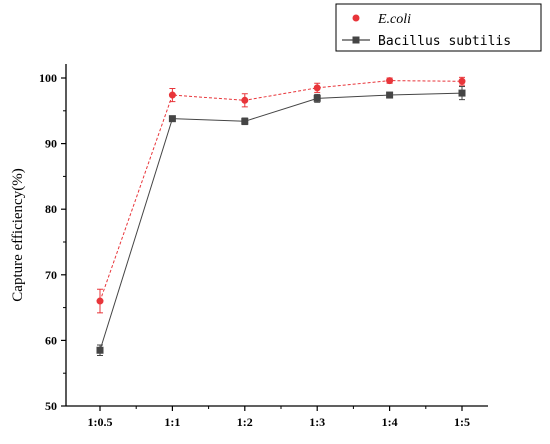 Image resolution: width=550 pixels, height=444 pixels. What do you see at coordinates (100, 422) in the screenshot?
I see `x-tick-label-0: 1:0.5` at bounding box center [100, 422].